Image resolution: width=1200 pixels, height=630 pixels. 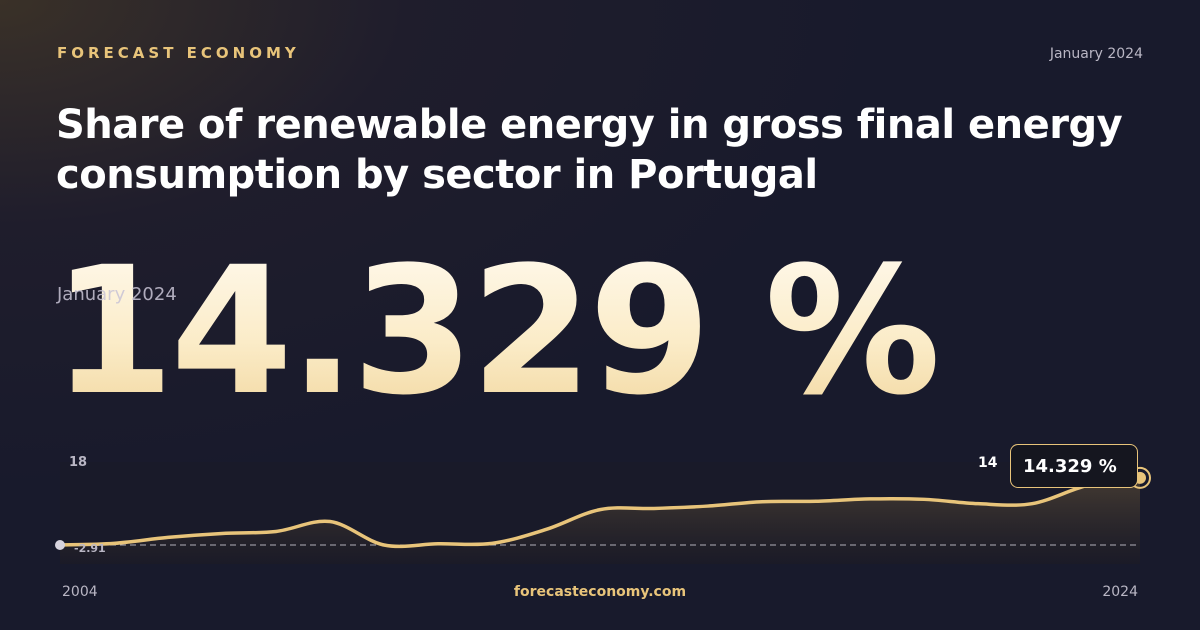 I want to click on brand-name: FORECAST ECONOMY, so click(x=178, y=53).